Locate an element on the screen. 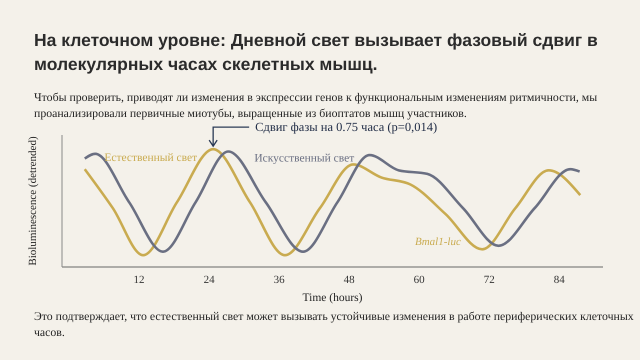 Image resolution: width=640 pixels, height=360 pixels. annotation: Bmal1-luc is located at coordinates (438, 242).